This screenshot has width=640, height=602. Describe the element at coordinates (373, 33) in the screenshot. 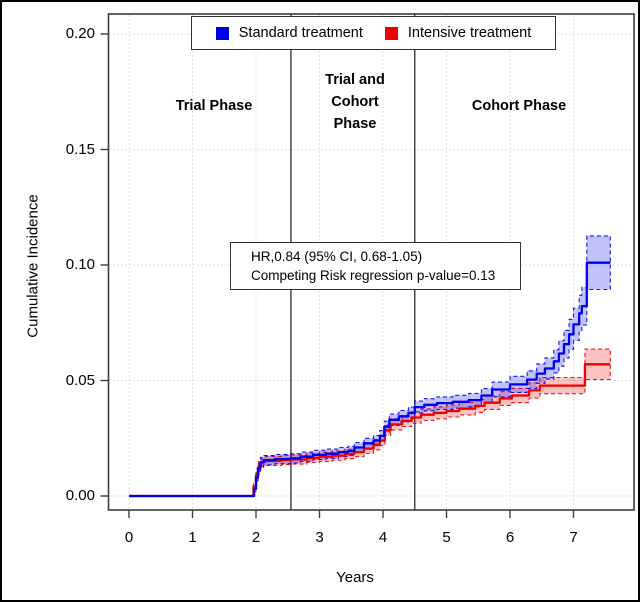

I see `legend: Standard treatment Intensive treatment` at that location.